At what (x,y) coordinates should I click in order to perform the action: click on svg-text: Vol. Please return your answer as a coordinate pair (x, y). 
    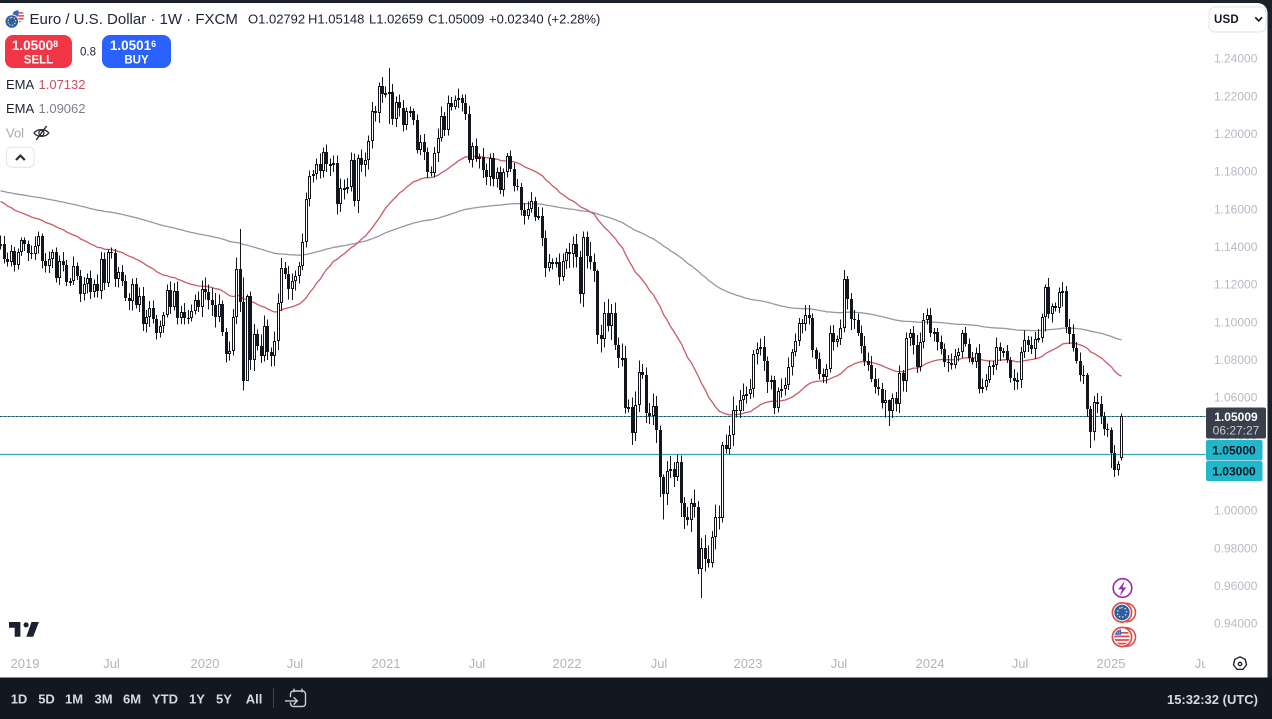
    Looking at the image, I should click on (15, 133).